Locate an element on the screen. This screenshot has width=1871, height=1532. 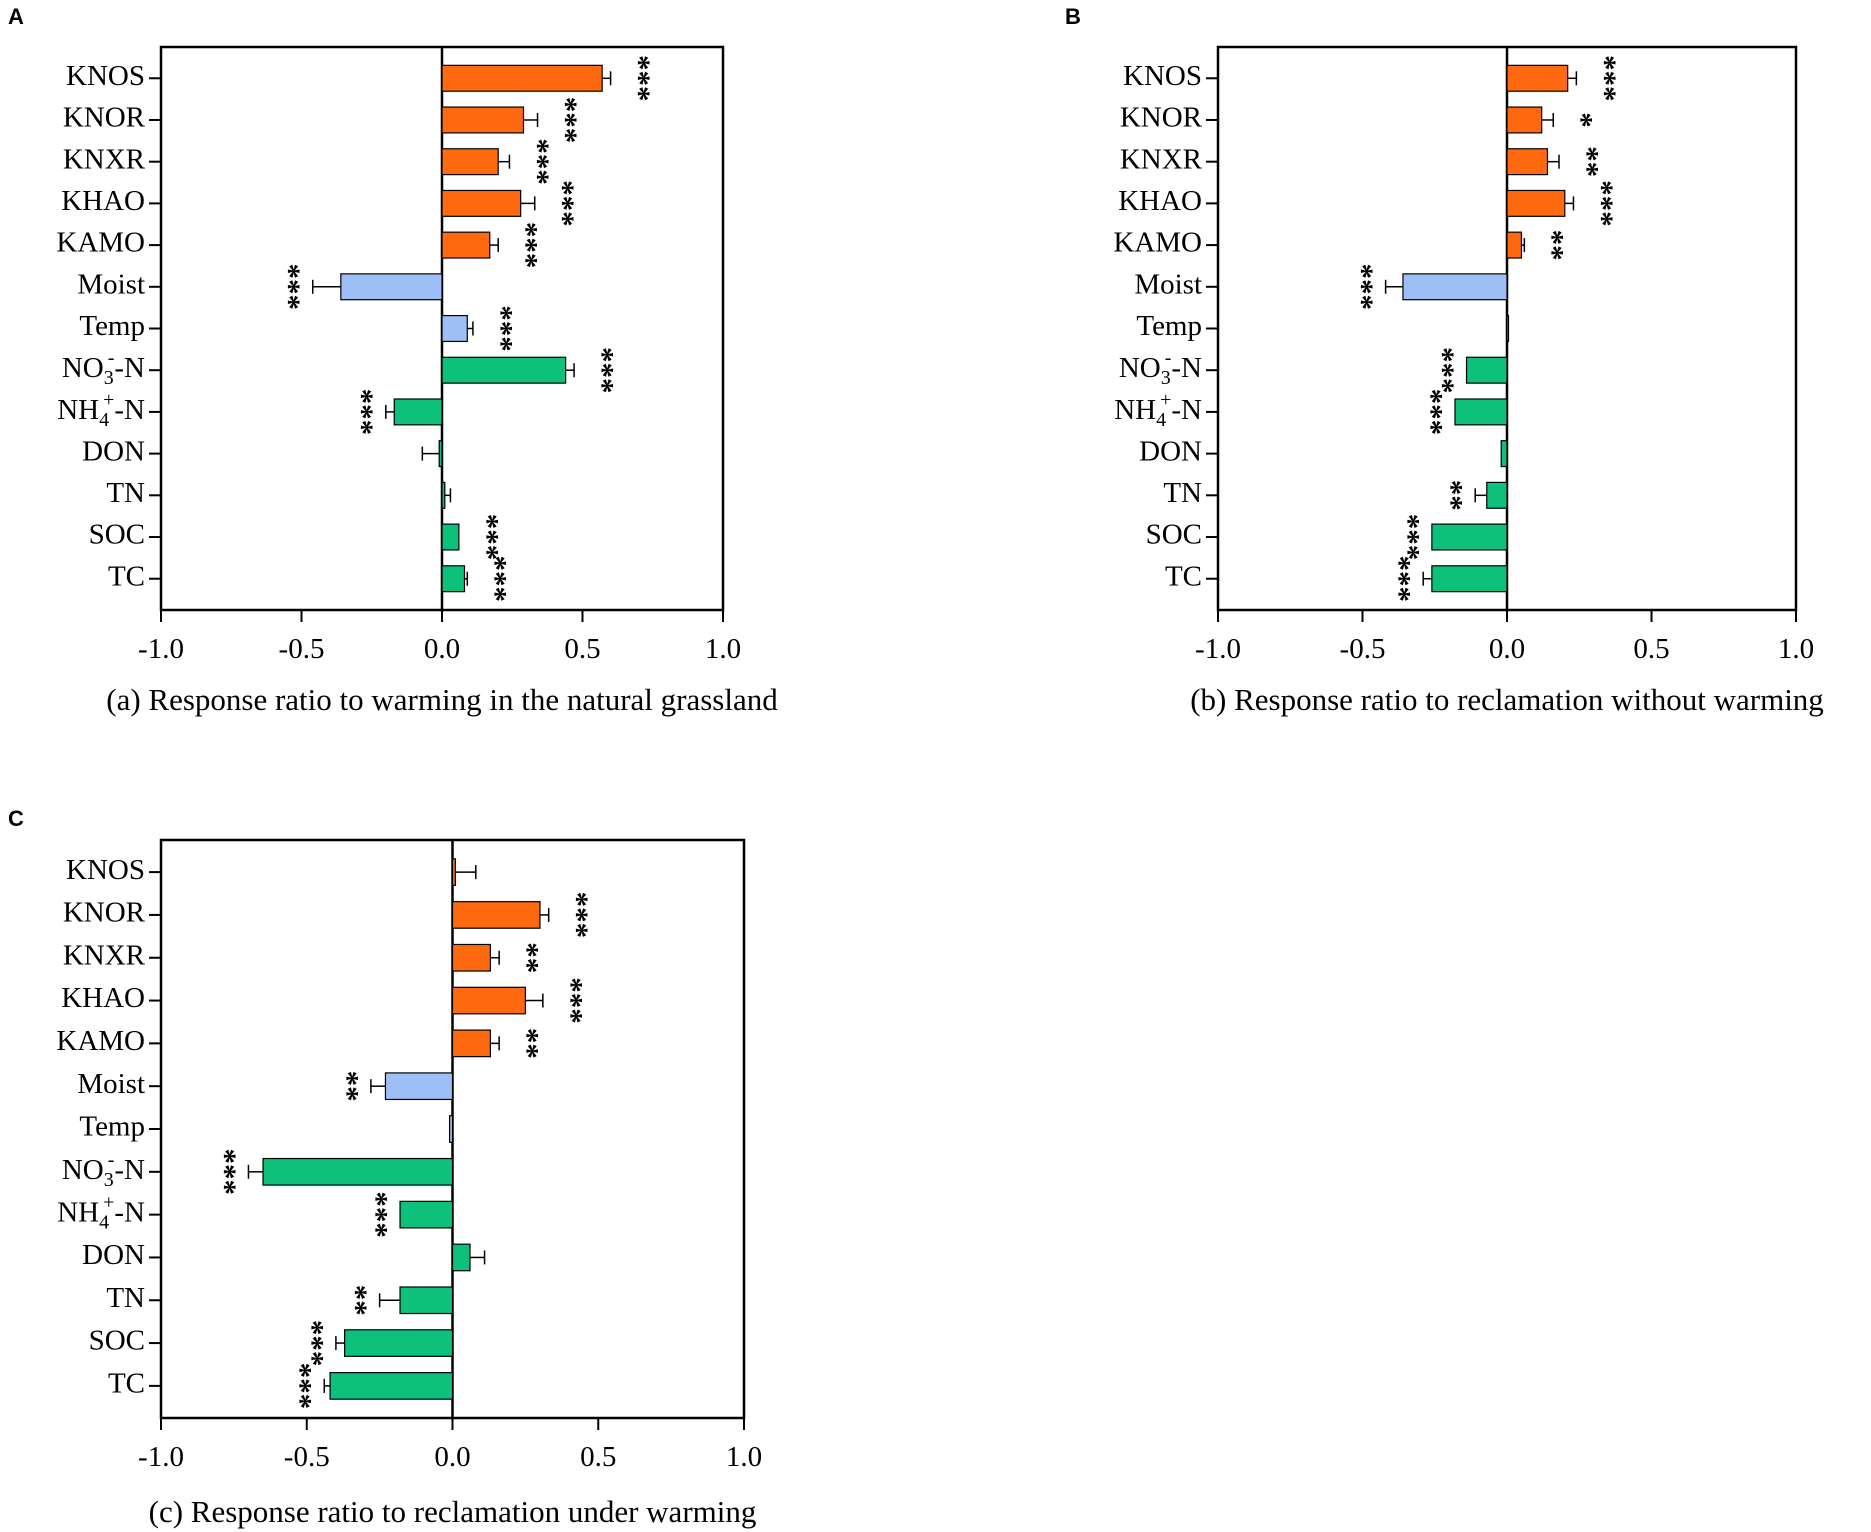
x-tick-label: -1.0 is located at coordinates (161, 1457).